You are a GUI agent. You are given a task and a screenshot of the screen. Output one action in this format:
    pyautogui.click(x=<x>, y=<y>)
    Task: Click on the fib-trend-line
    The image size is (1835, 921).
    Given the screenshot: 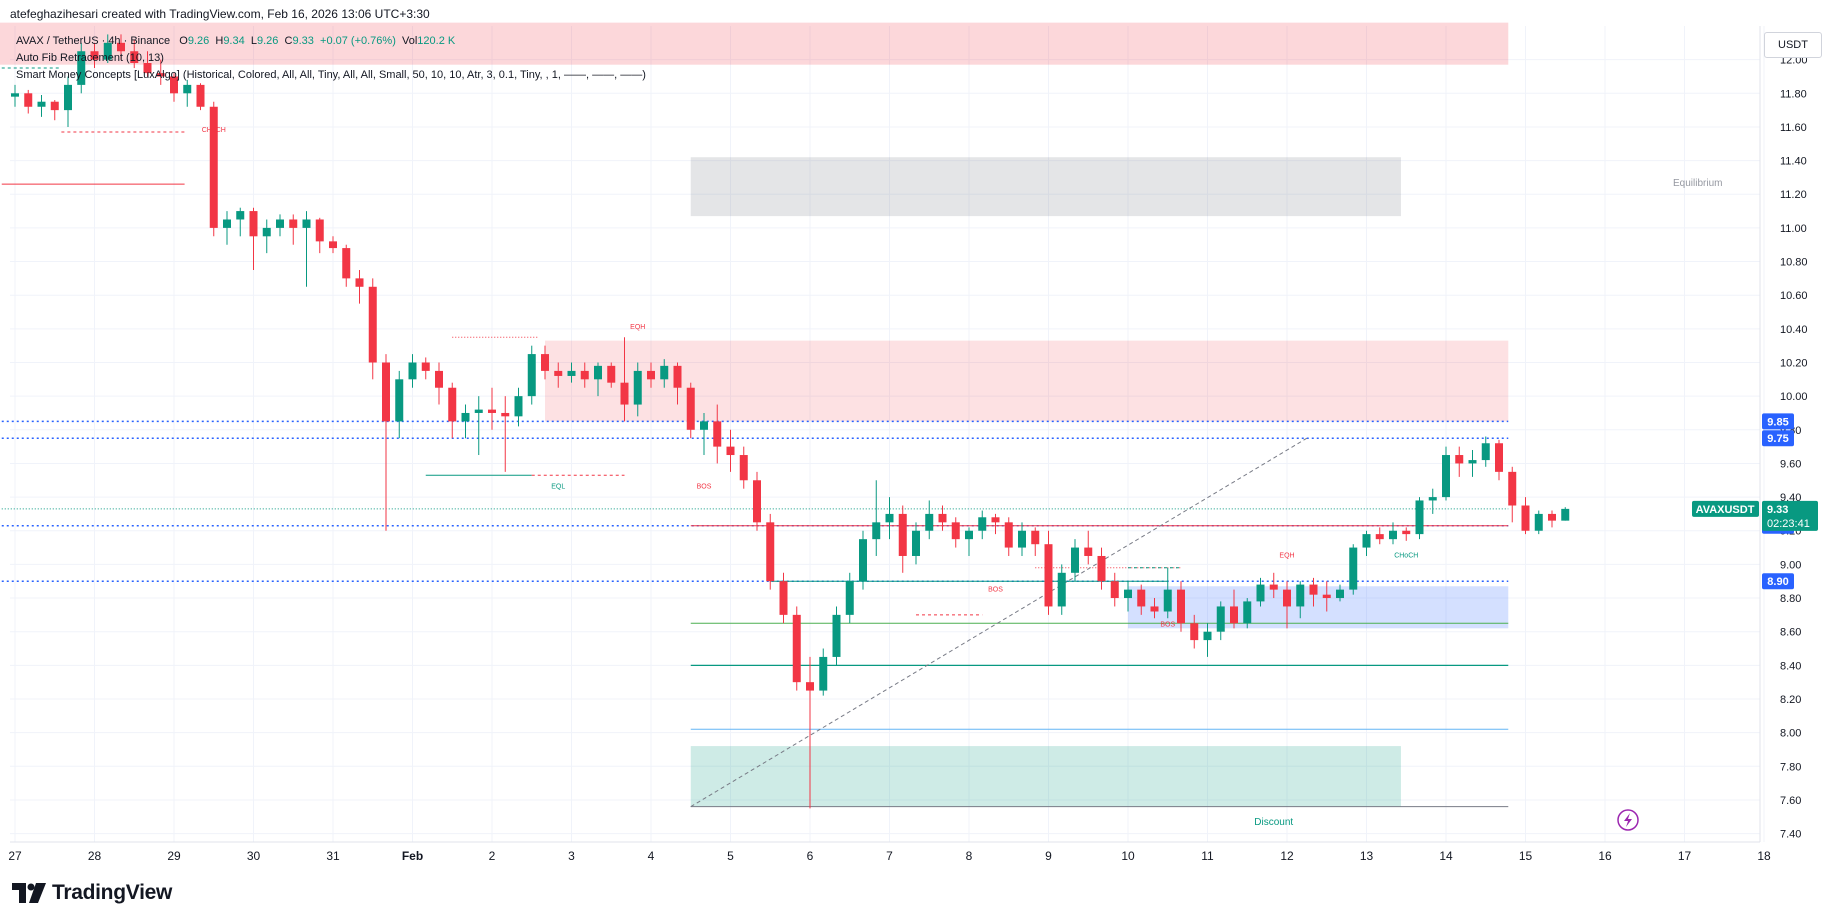 What is the action you would take?
    pyautogui.click(x=999, y=622)
    